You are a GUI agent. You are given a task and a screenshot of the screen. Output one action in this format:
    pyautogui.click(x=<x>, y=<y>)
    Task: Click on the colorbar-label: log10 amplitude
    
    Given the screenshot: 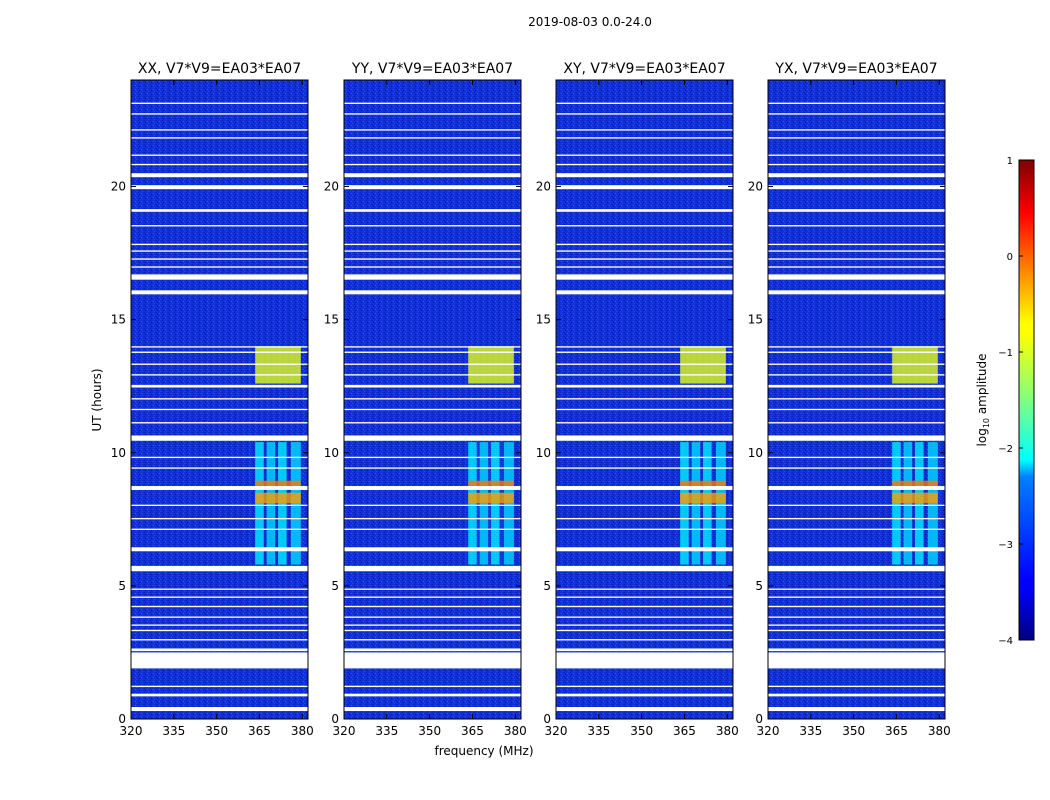 What is the action you would take?
    pyautogui.click(x=983, y=400)
    